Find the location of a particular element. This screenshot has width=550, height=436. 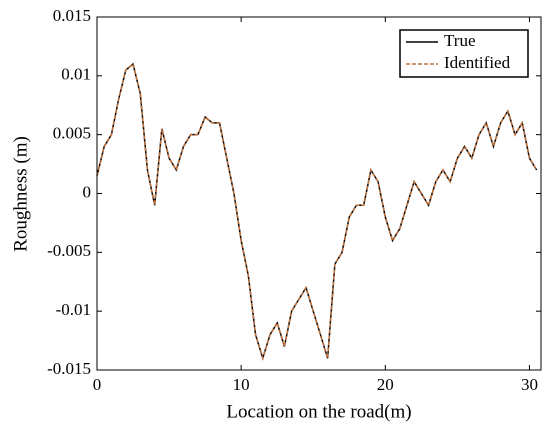

x-tick-label: 20 is located at coordinates (385, 384).